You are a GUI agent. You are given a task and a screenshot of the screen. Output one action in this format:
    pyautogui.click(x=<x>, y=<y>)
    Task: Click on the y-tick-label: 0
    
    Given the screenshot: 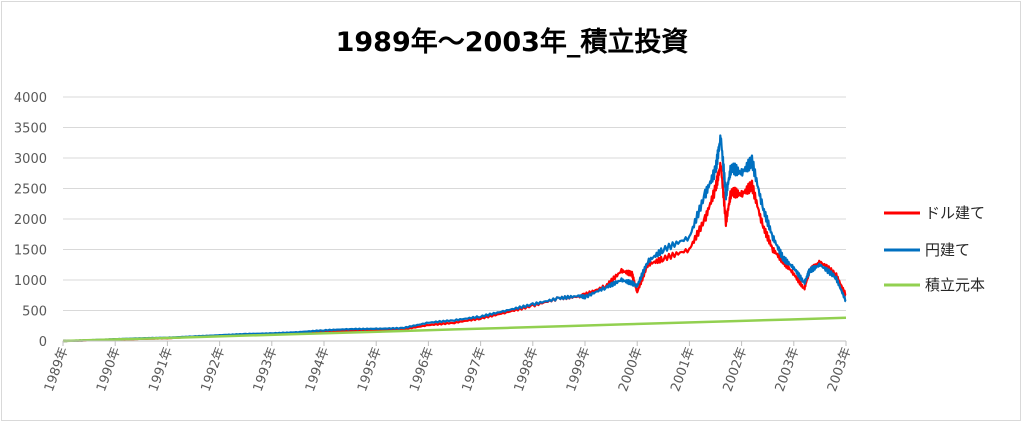 What is the action you would take?
    pyautogui.click(x=43, y=342)
    